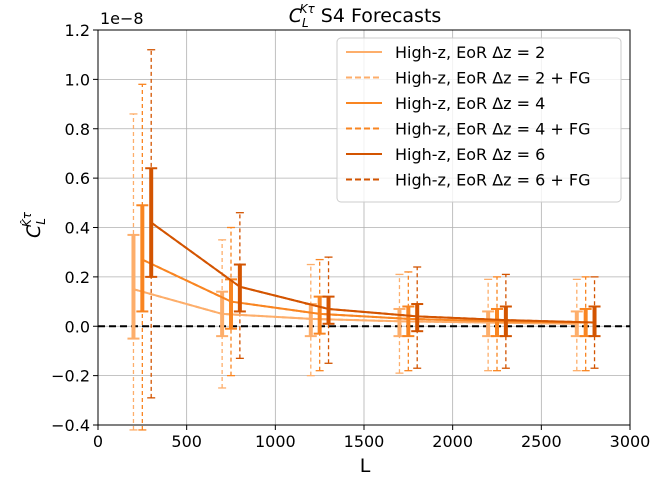 Image resolution: width=654 pixels, height=480 pixels. I want to click on y-tick-label: 1.2, so click(77, 30).